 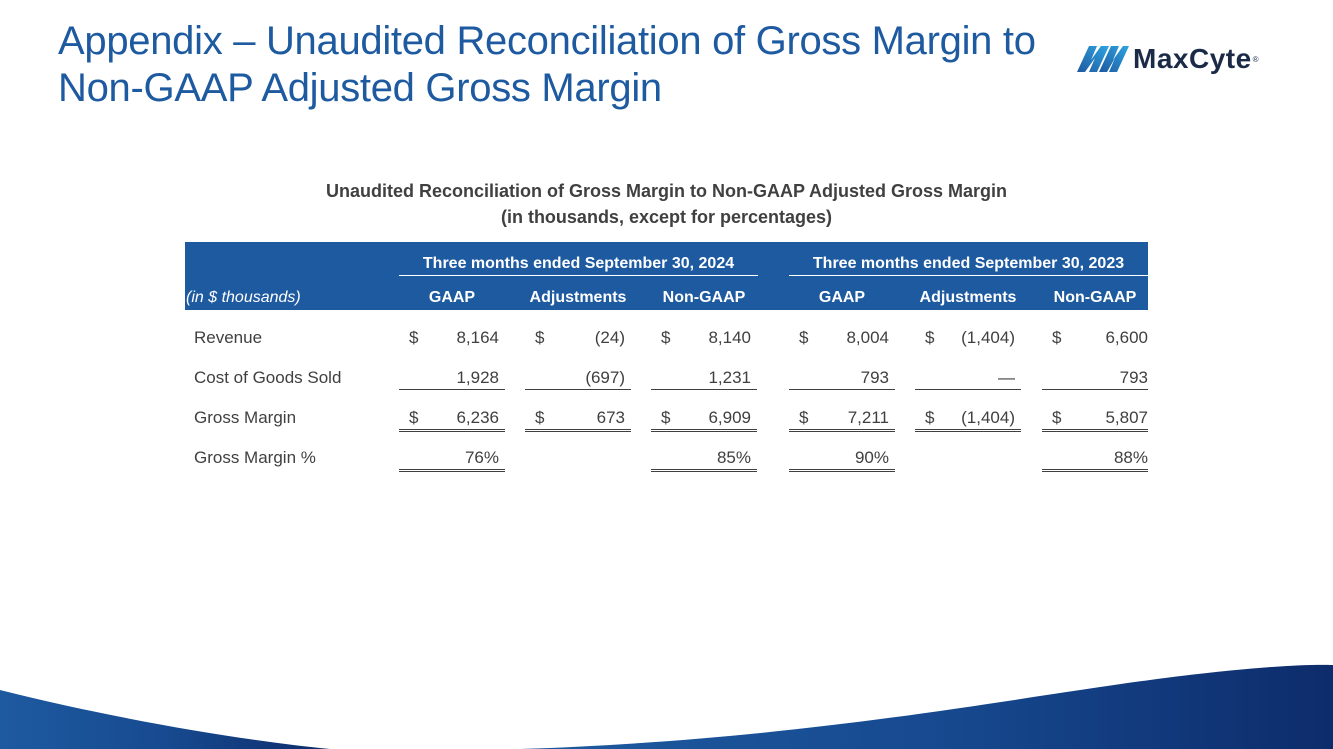 What do you see at coordinates (704, 459) in the screenshot?
I see `table-cell: 85%` at bounding box center [704, 459].